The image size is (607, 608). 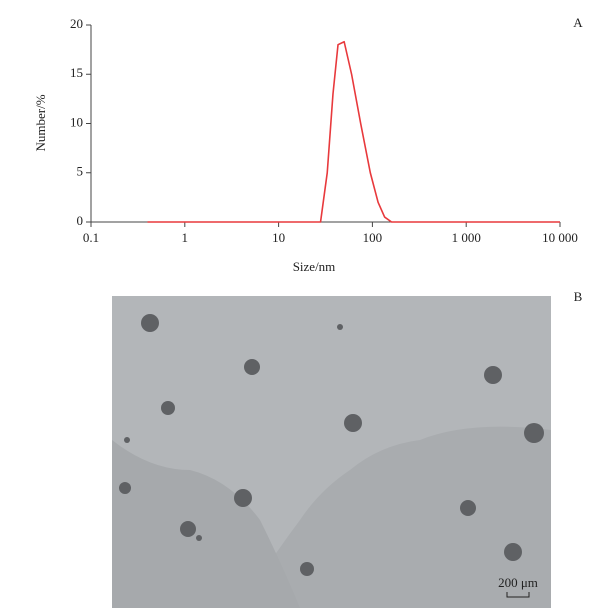 What do you see at coordinates (76, 72) in the screenshot?
I see `y-tick-label: 15` at bounding box center [76, 72].